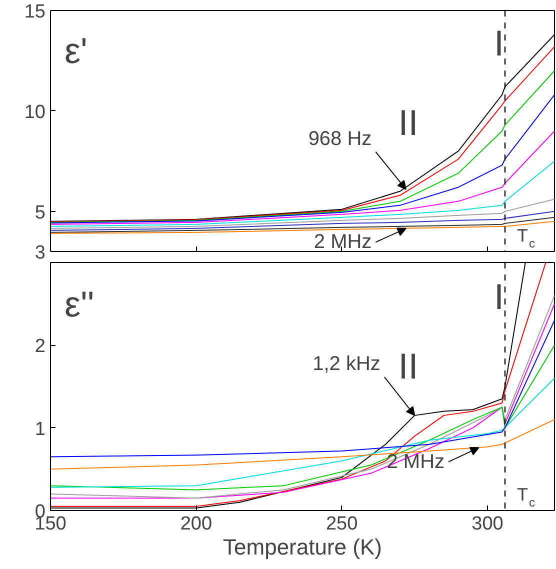  Describe the element at coordinates (302, 547) in the screenshot. I see `x-axis-title: Temperature (K)` at that location.